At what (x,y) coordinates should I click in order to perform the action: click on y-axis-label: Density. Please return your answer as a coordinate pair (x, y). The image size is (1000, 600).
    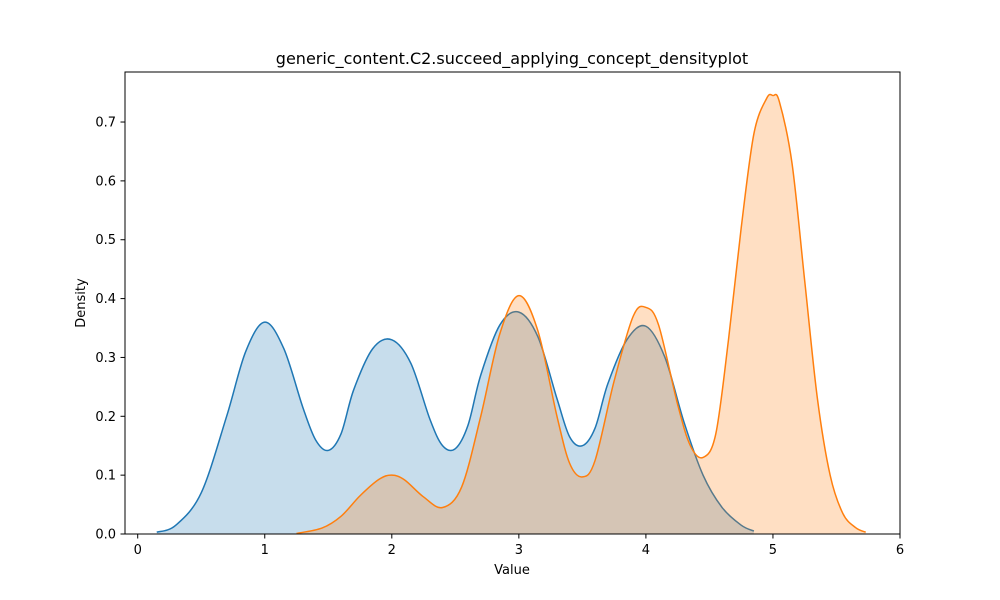
    Looking at the image, I should click on (81, 303).